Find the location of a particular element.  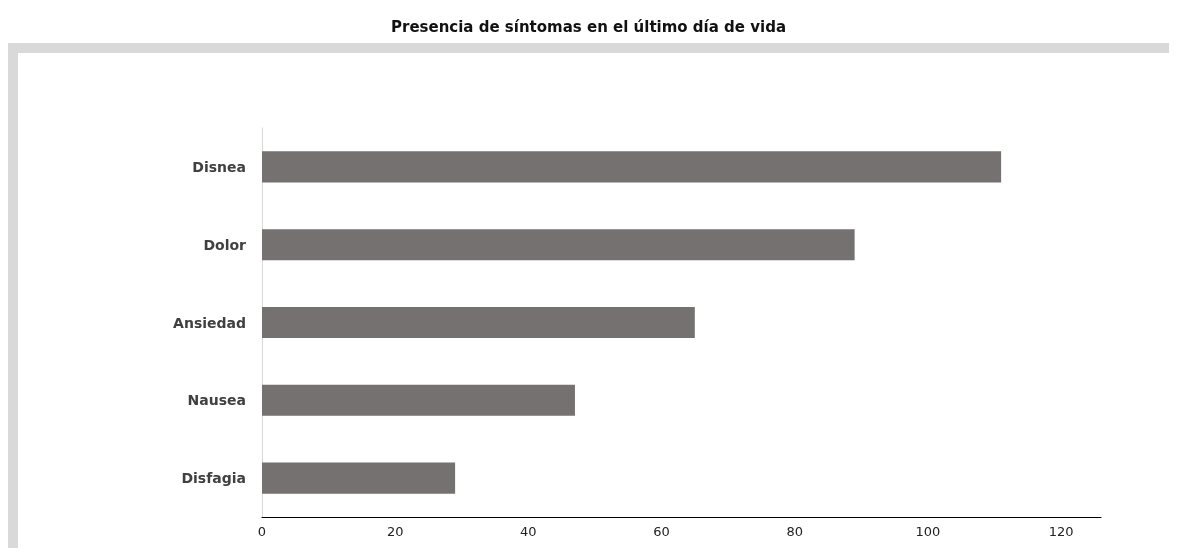

x-tick-label: 60 is located at coordinates (661, 531).